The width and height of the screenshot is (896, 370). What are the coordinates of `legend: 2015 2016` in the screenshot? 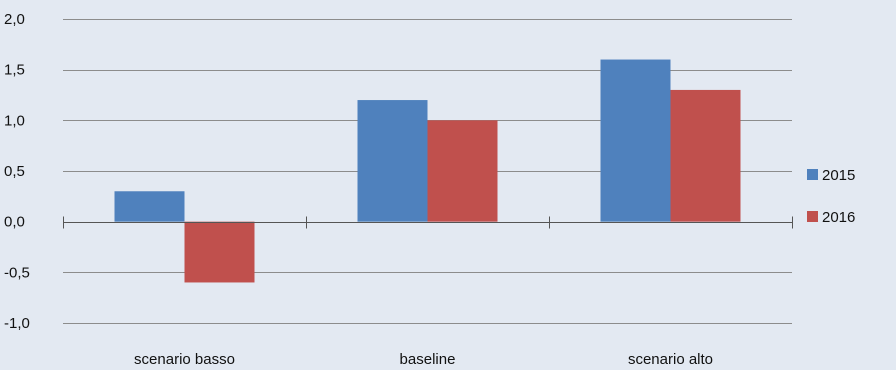 It's located at (831, 196).